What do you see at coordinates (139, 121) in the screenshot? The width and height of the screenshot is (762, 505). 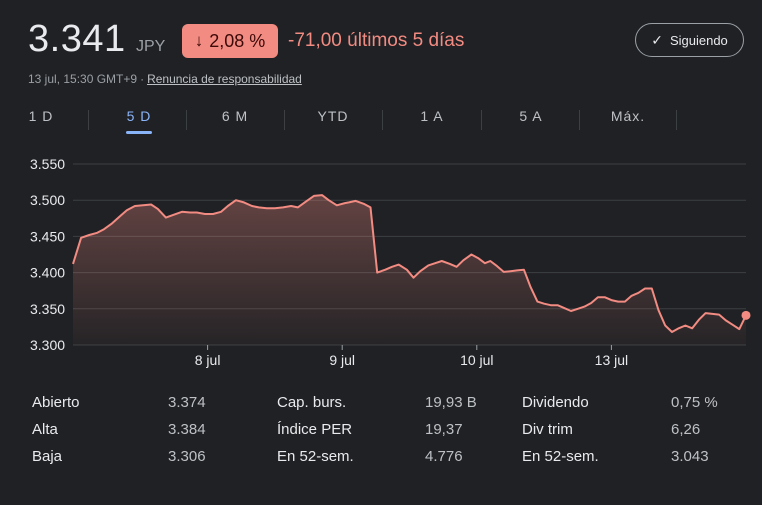 I see `tab-5d: 5 D` at bounding box center [139, 121].